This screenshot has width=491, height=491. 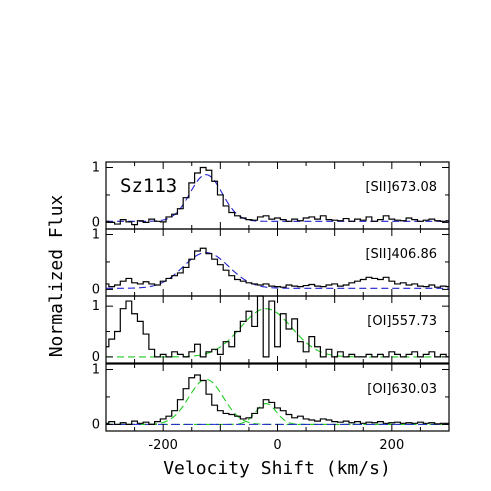 I want to click on panel-label: [OI]557.73, so click(x=402, y=321).